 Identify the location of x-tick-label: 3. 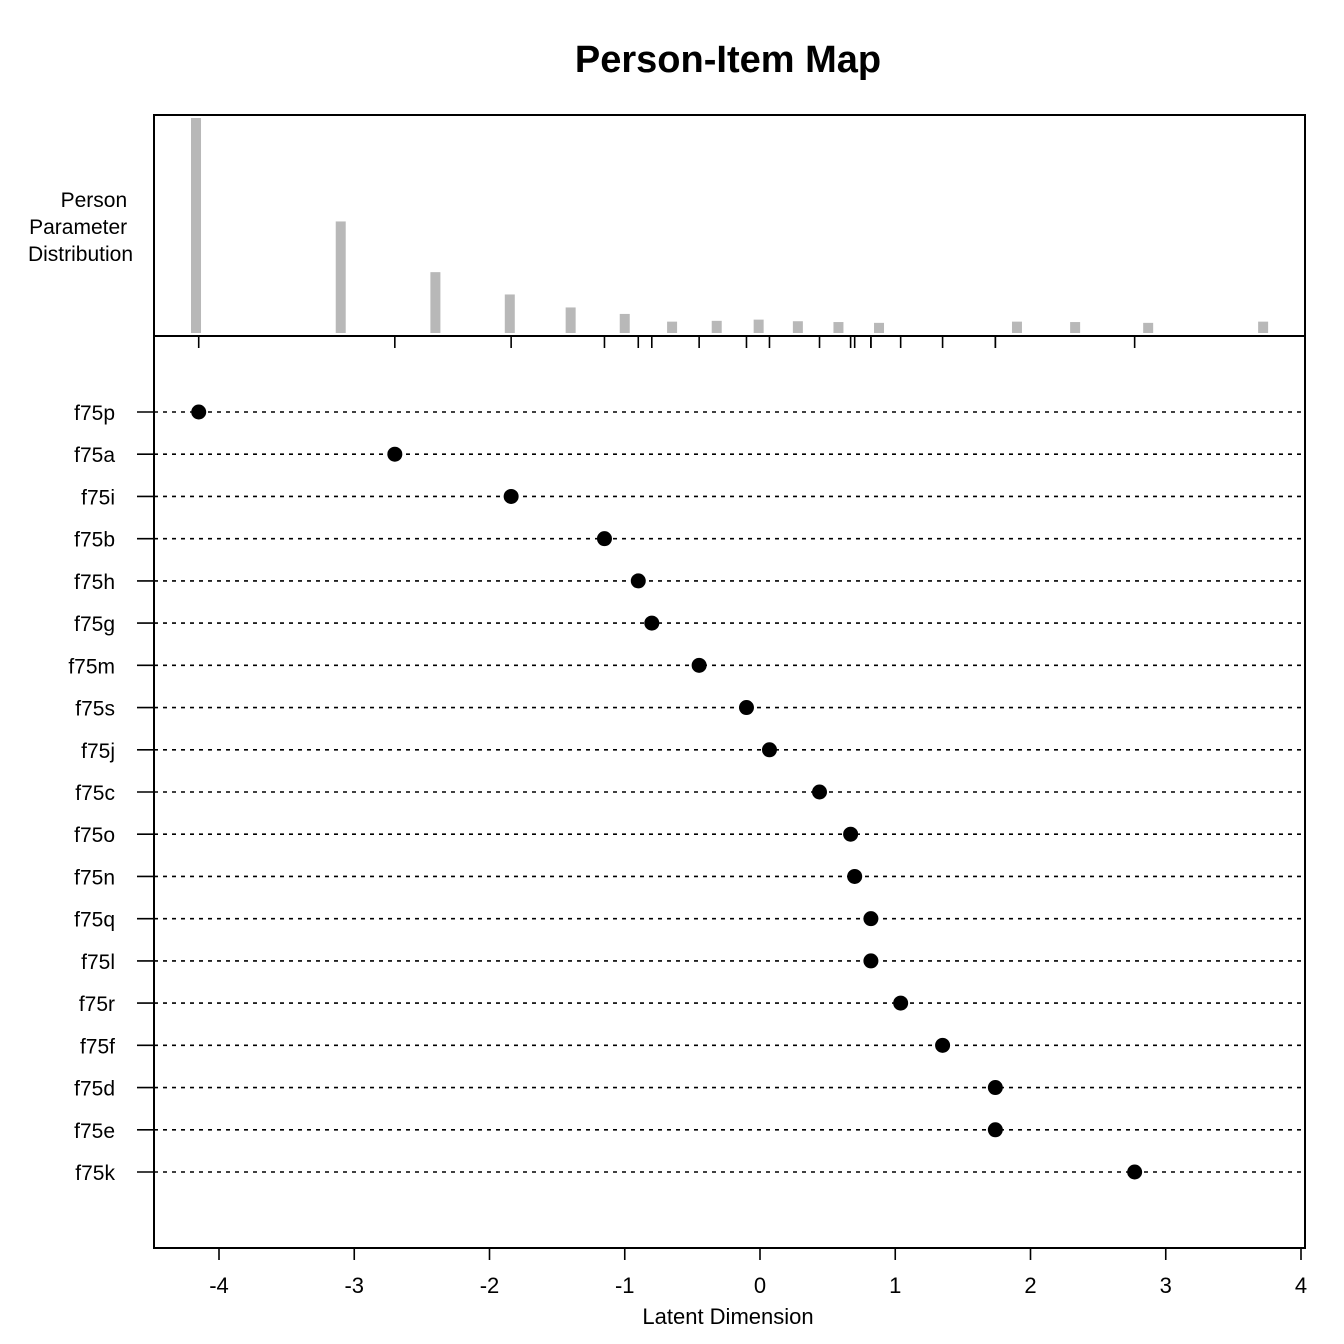
(1166, 1285).